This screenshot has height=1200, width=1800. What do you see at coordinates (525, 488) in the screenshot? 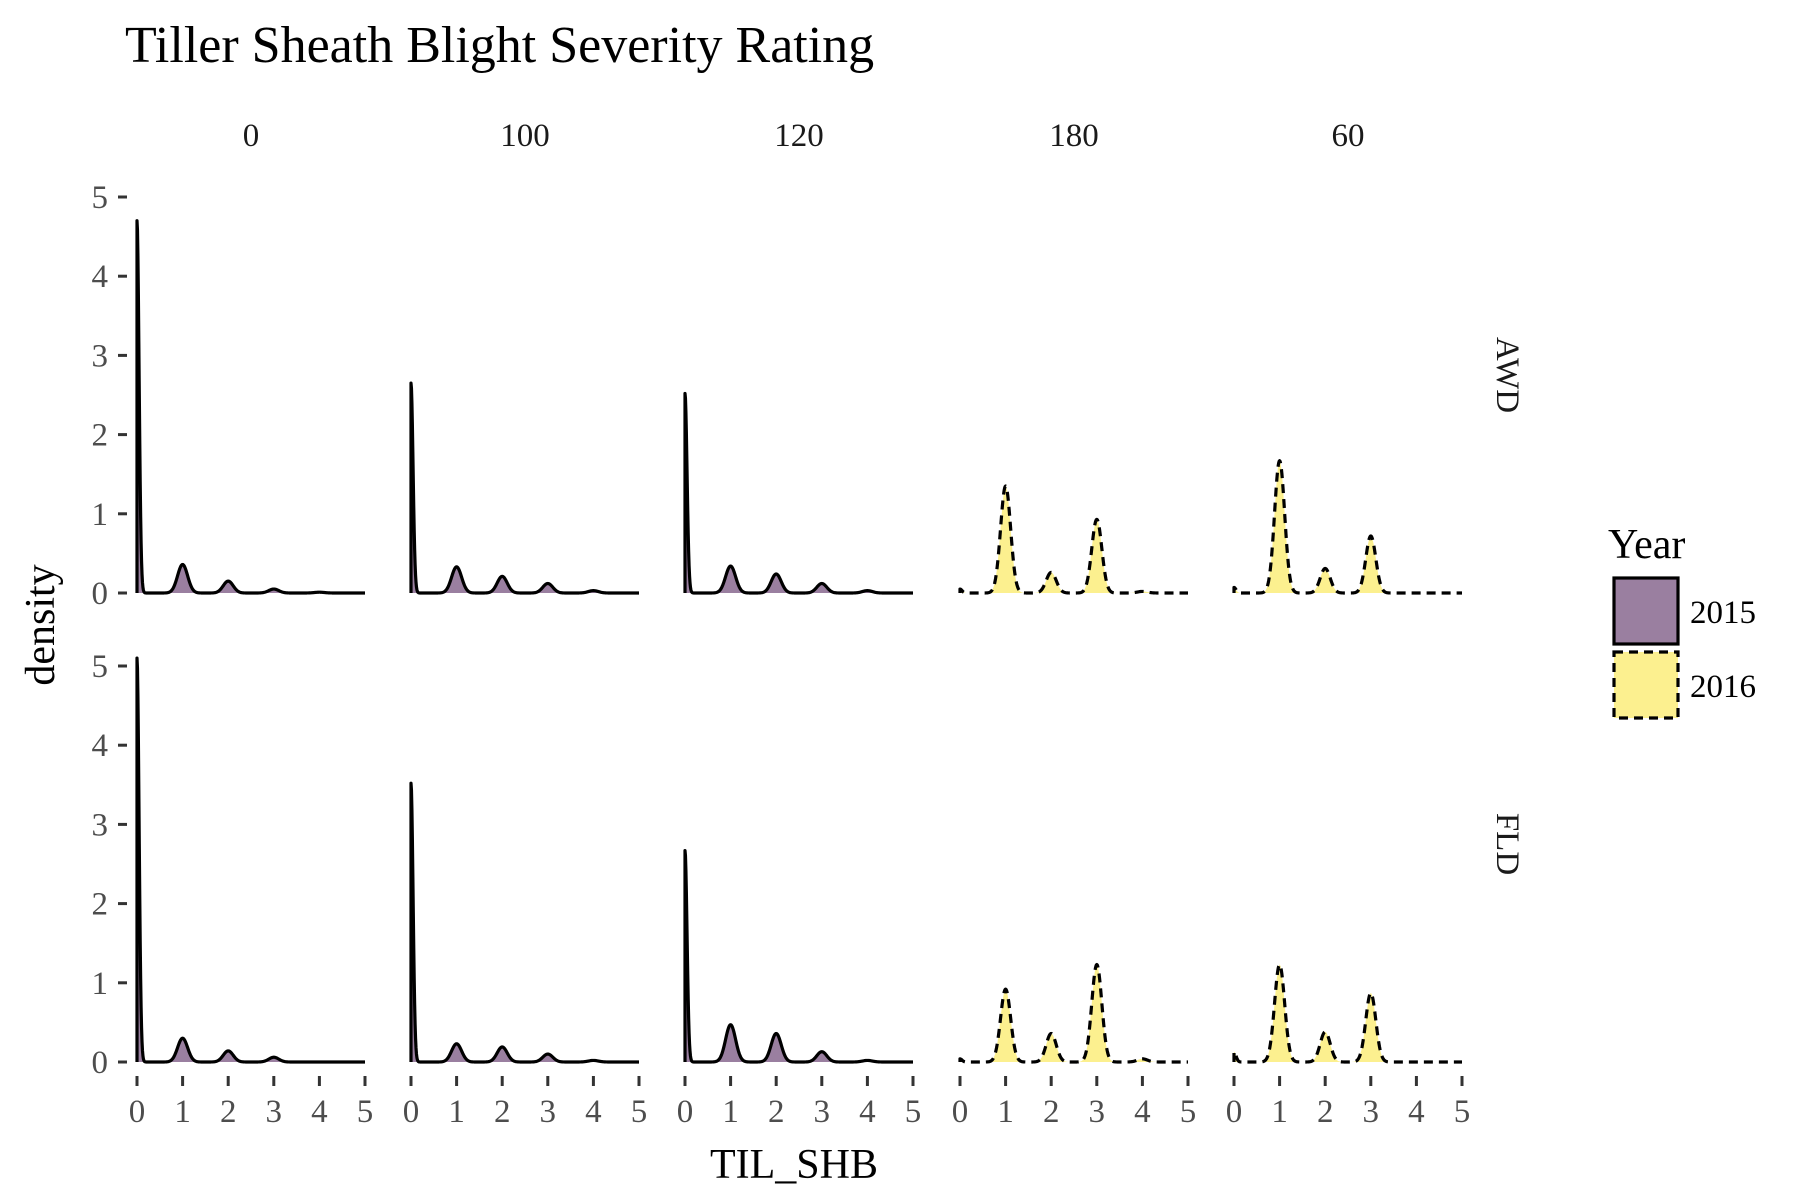
I see `density-curve-AWD-100-2015` at bounding box center [525, 488].